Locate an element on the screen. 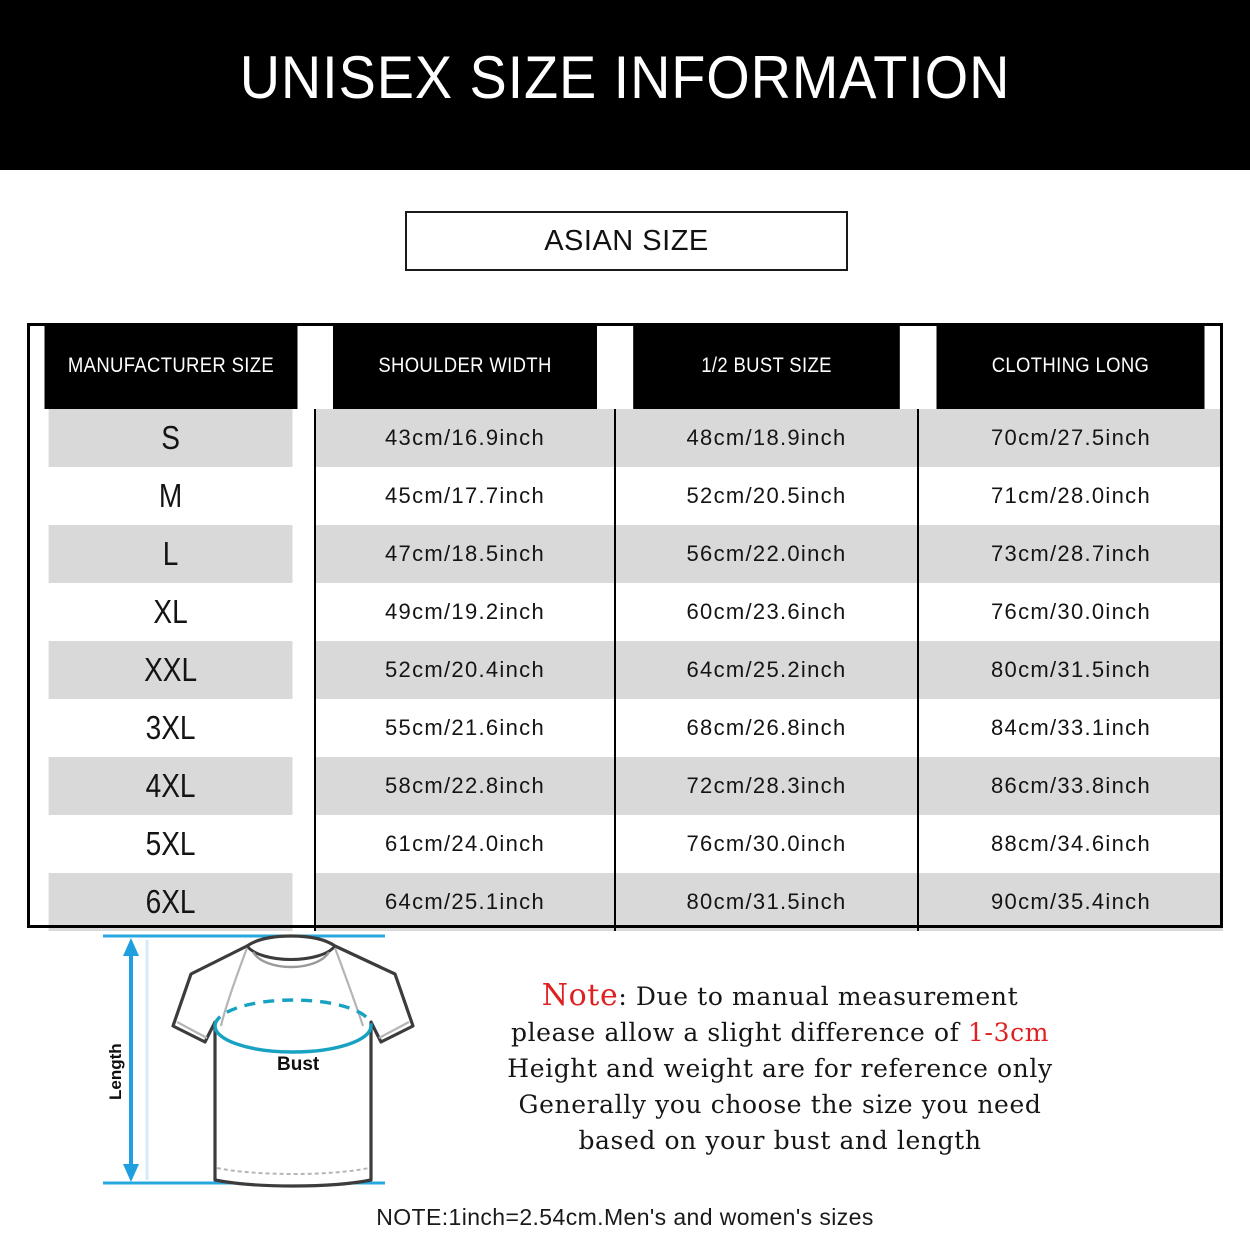  cell-length: 70cm/27.5inch is located at coordinates (1070, 438).